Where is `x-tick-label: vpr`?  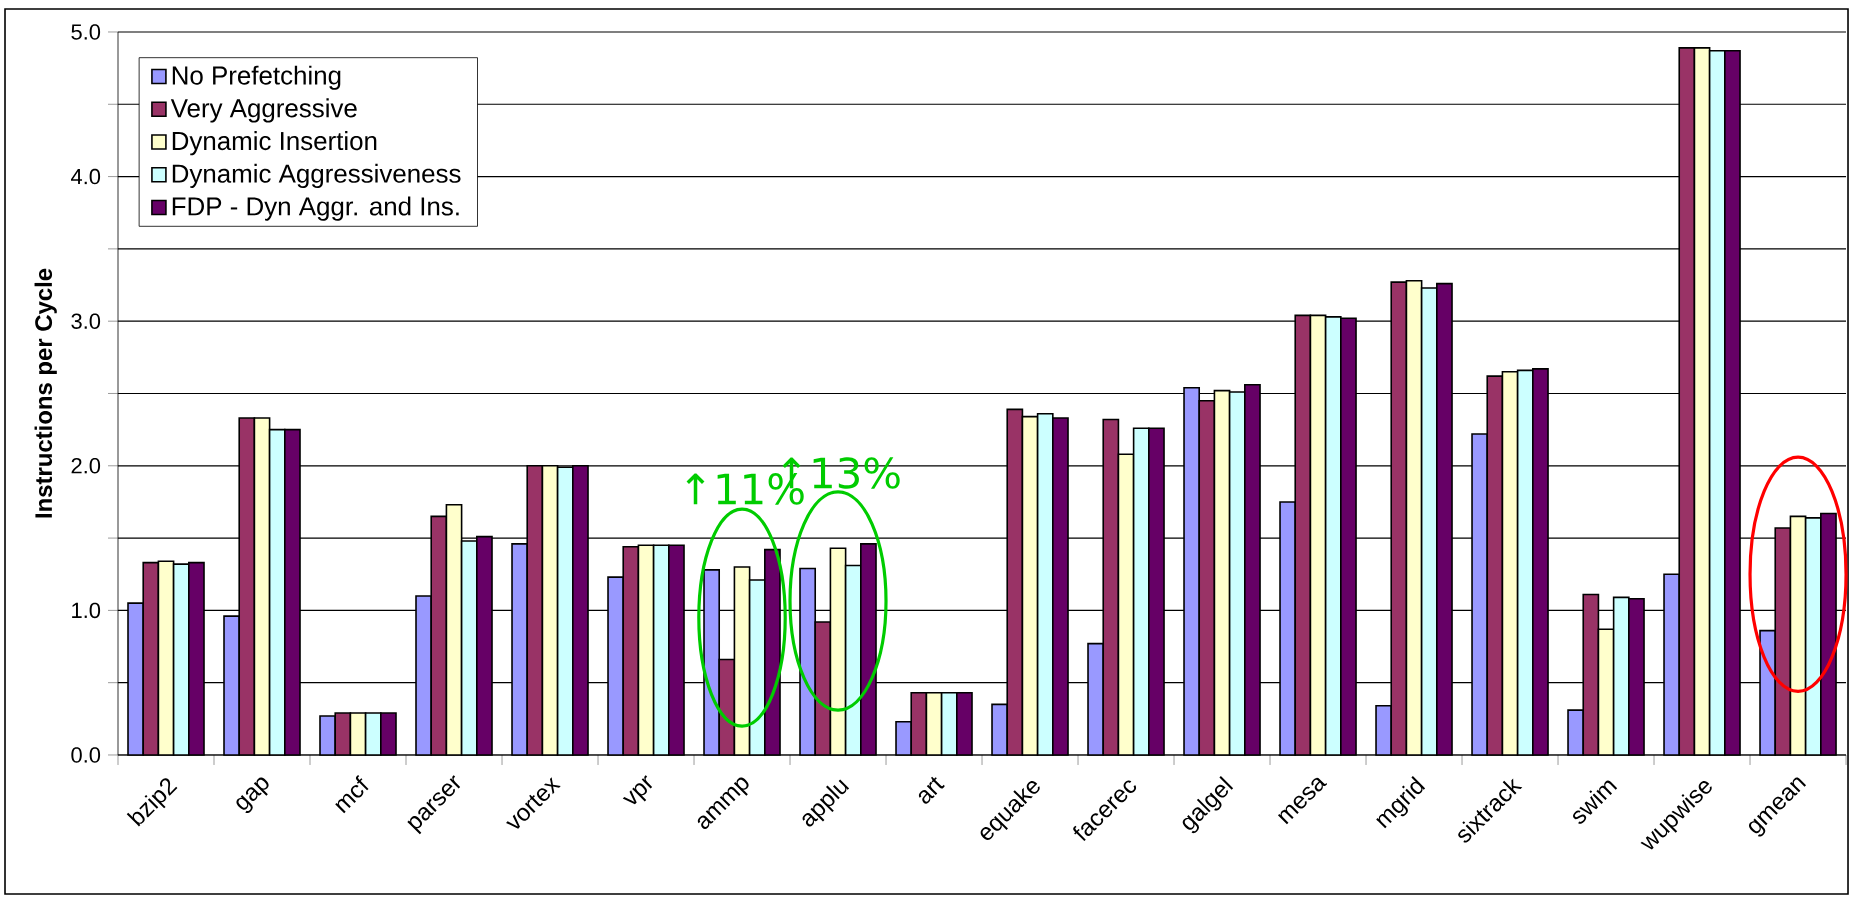 x-tick-label: vpr is located at coordinates (637, 790).